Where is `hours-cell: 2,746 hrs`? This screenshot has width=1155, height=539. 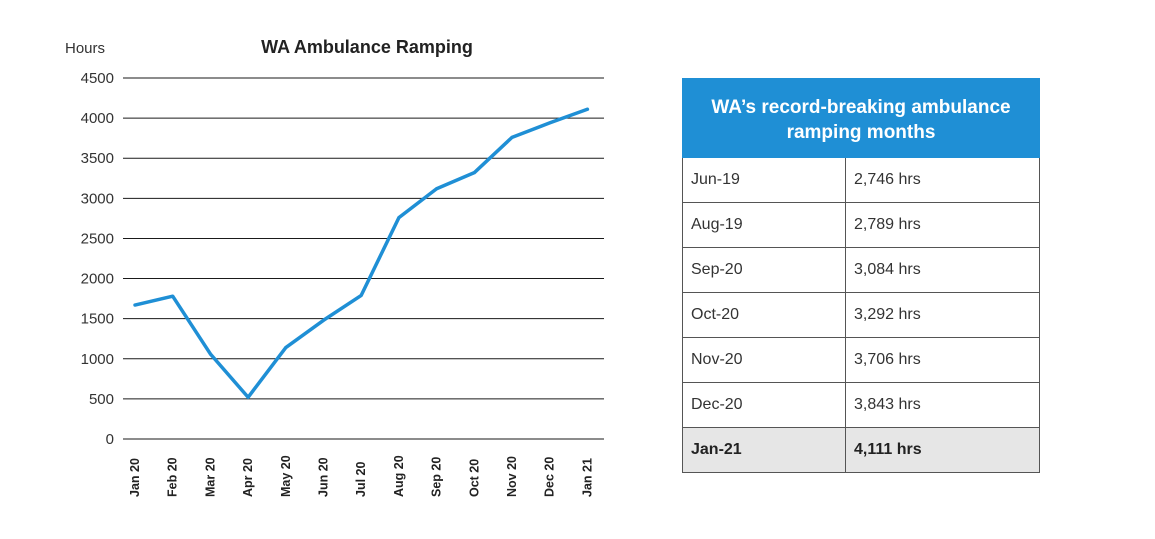 hours-cell: 2,746 hrs is located at coordinates (942, 180).